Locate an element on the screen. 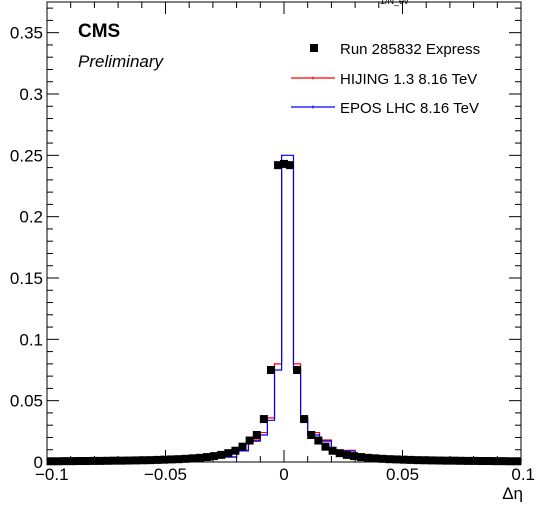  x-tick-label: −0.05 is located at coordinates (165, 474).